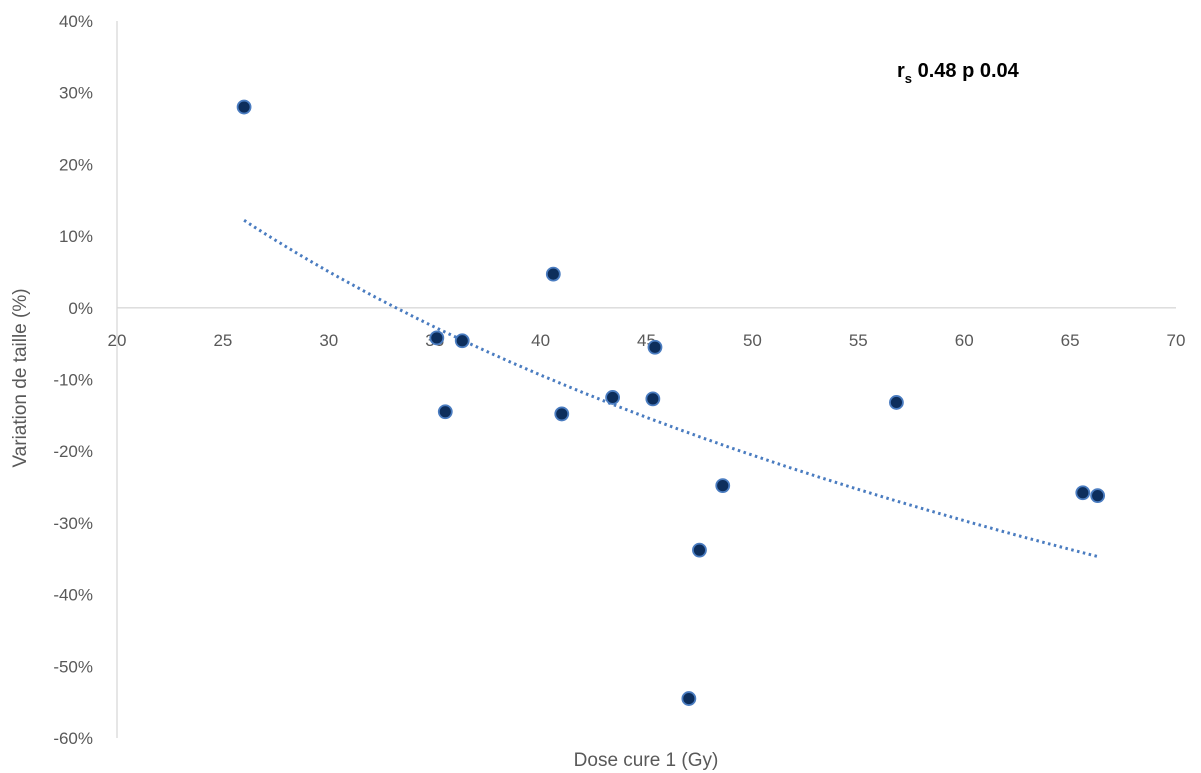 The height and width of the screenshot is (773, 1201). I want to click on y-tick-label: -60%, so click(73, 738).